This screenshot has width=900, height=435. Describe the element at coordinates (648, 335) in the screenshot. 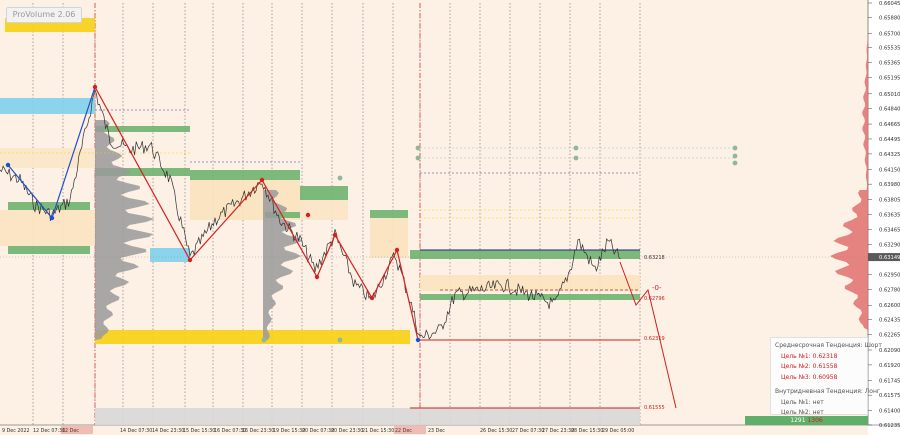

I see `projection-path` at that location.